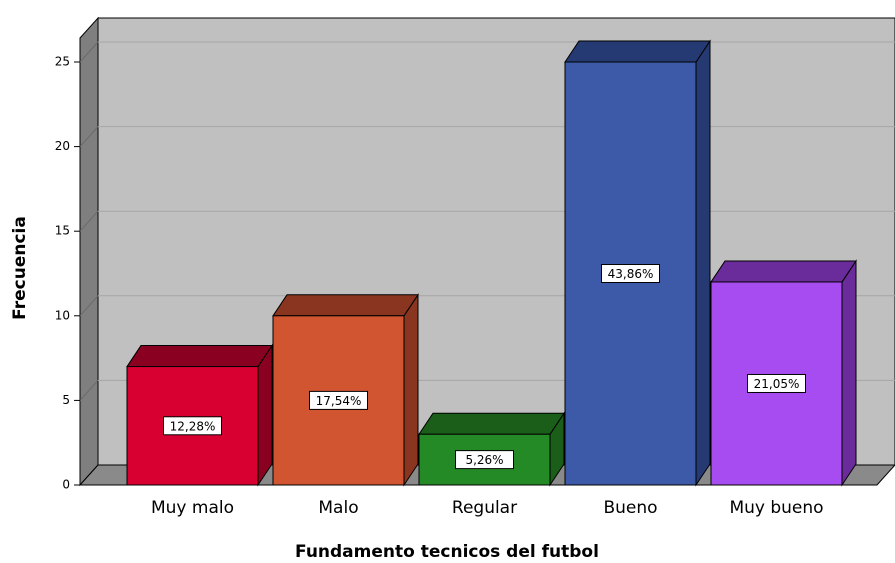 The image size is (895, 563). Describe the element at coordinates (630, 508) in the screenshot. I see `x-tick-label: Bueno` at that location.